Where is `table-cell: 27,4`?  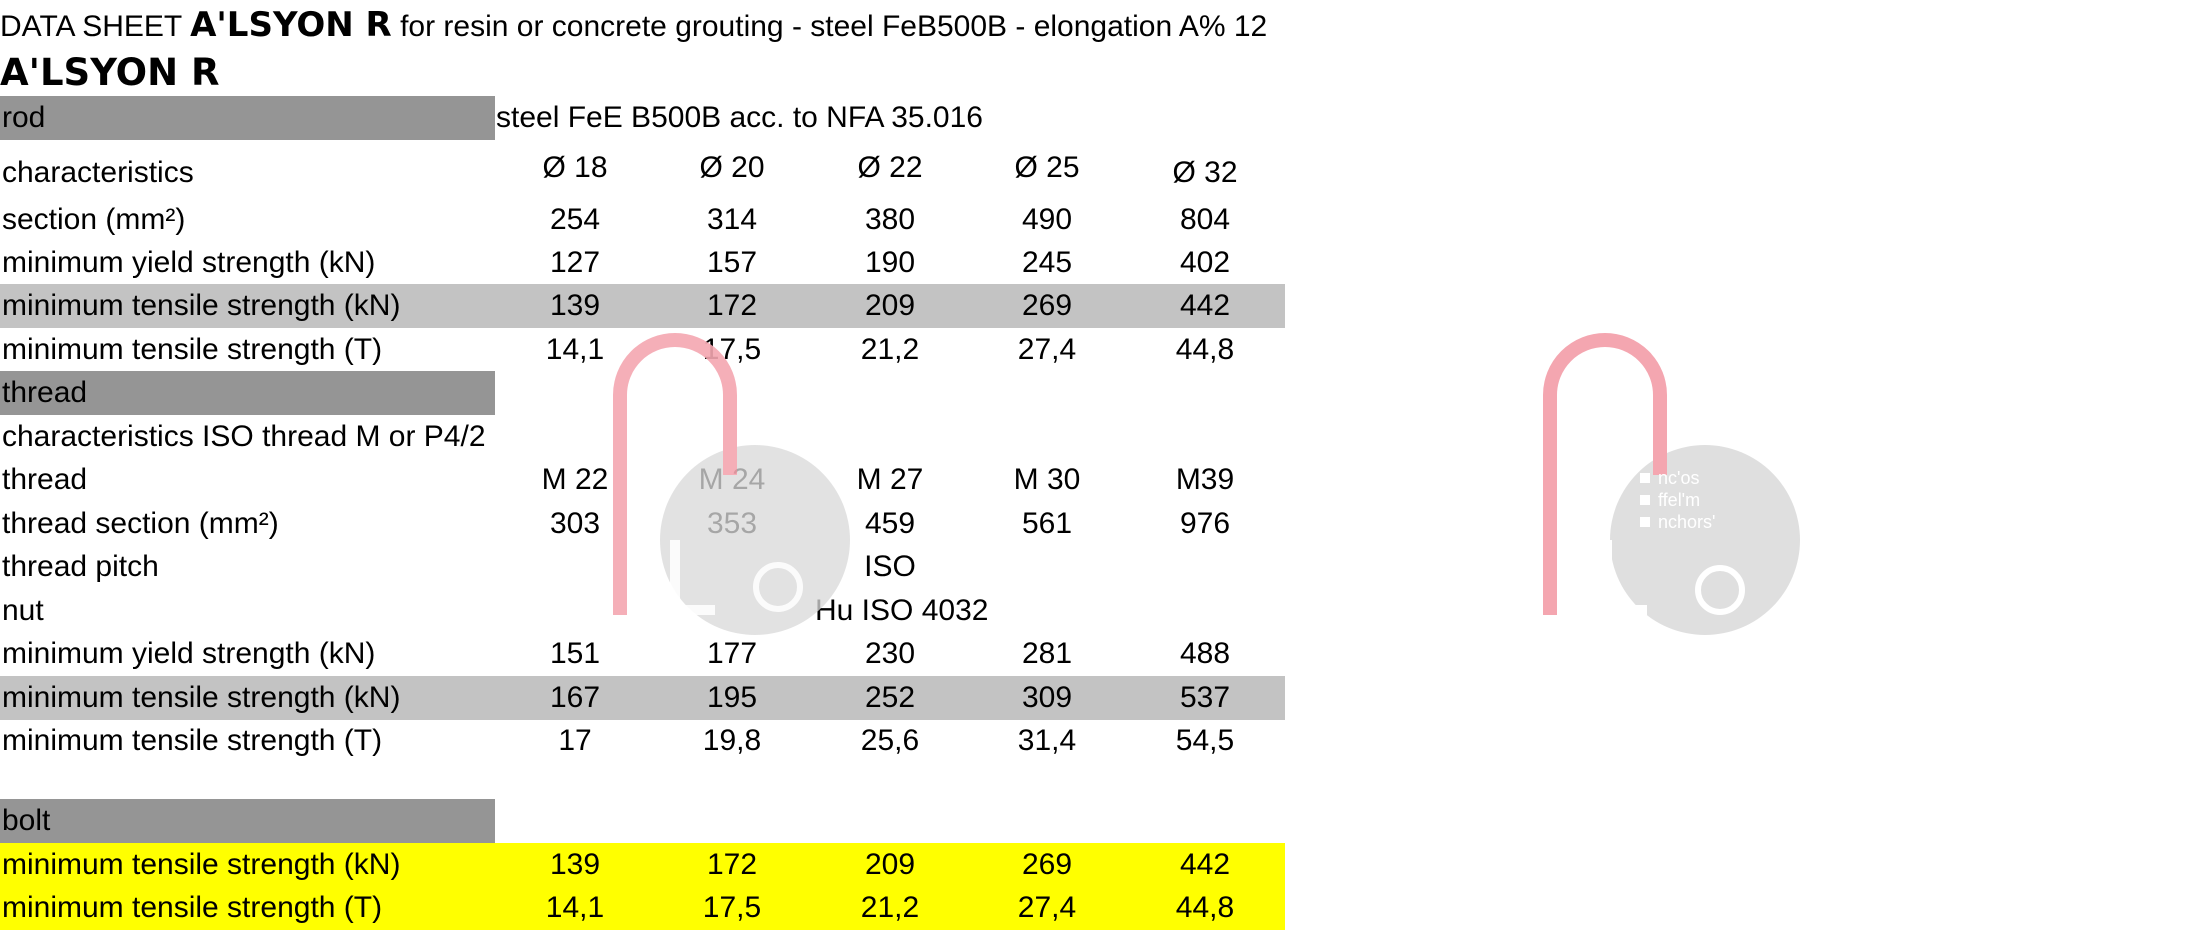 table-cell: 27,4 is located at coordinates (1047, 349).